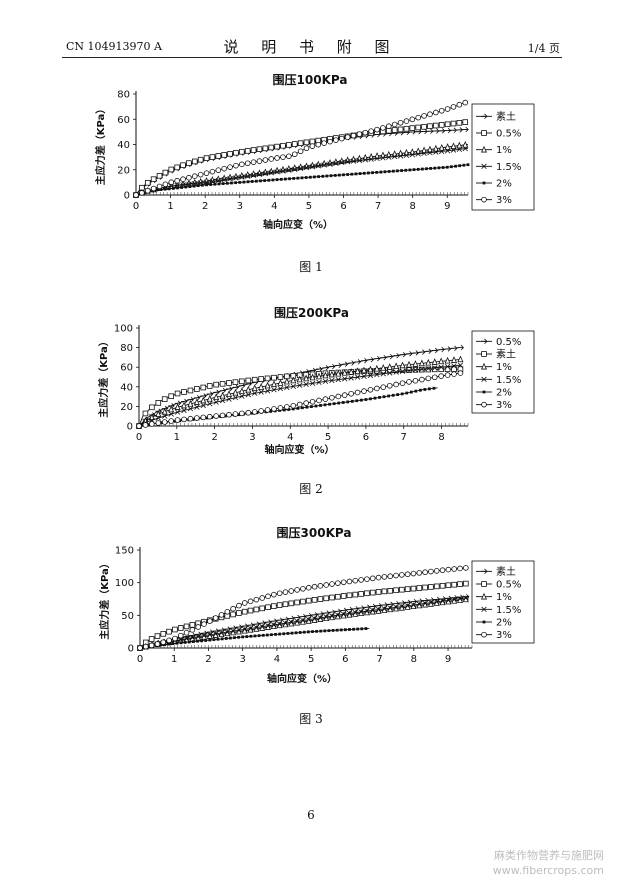 The image size is (622, 881). Describe the element at coordinates (311, 47) in the screenshot. I see `section-title: 说 明 书 附 图` at that location.